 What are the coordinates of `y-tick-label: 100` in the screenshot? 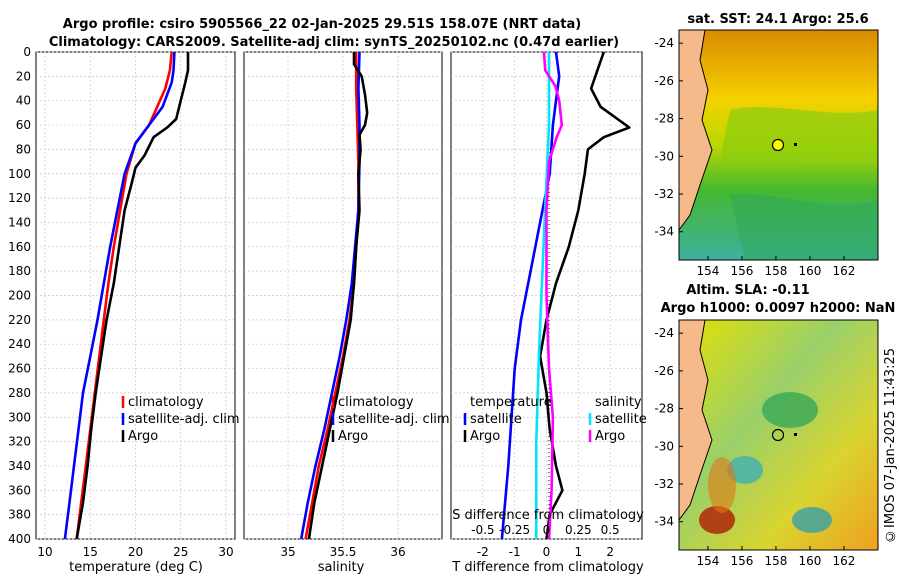 It's located at (19, 174).